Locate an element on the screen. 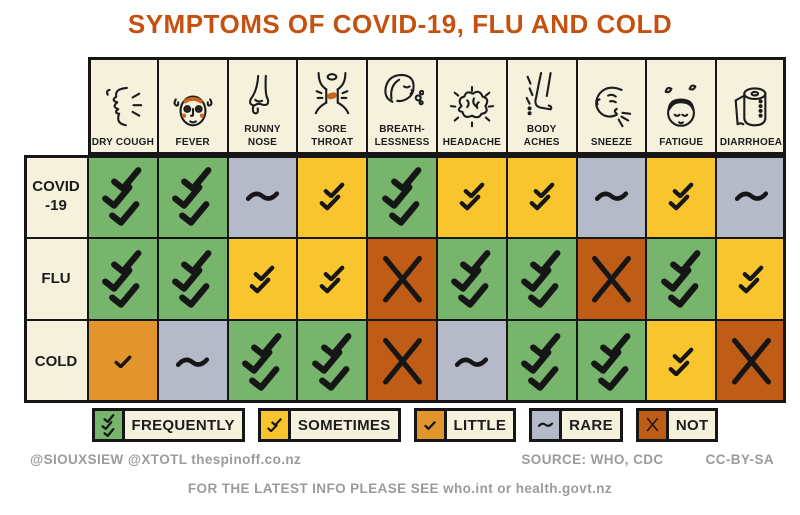 The image size is (800, 515). cell-covid-19-breath-lessness is located at coordinates (402, 196).